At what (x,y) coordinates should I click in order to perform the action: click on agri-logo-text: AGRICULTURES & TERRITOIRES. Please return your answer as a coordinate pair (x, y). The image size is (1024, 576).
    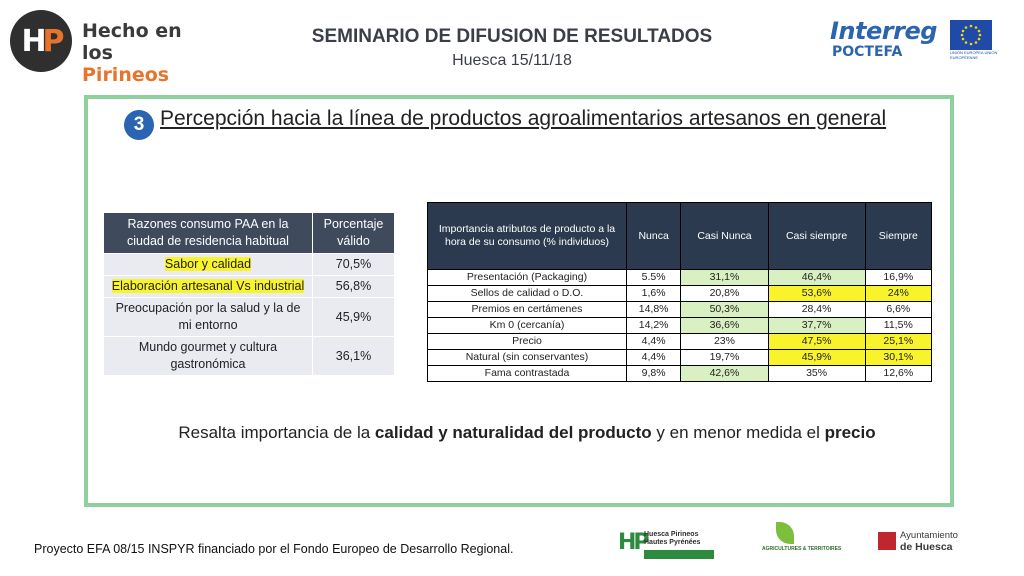
    Looking at the image, I should click on (802, 549).